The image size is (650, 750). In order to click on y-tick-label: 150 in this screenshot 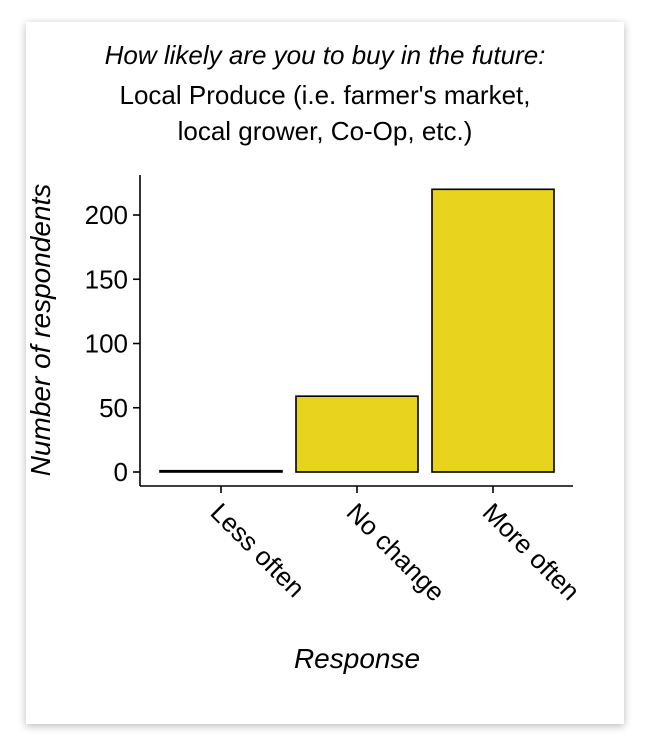, I will do `click(106, 279)`.